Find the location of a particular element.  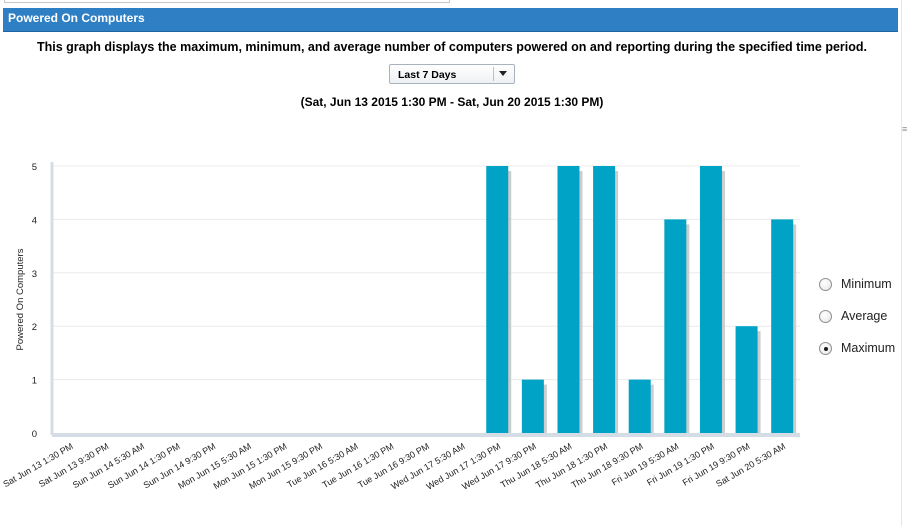

y-tick-label: 5 is located at coordinates (34, 167).